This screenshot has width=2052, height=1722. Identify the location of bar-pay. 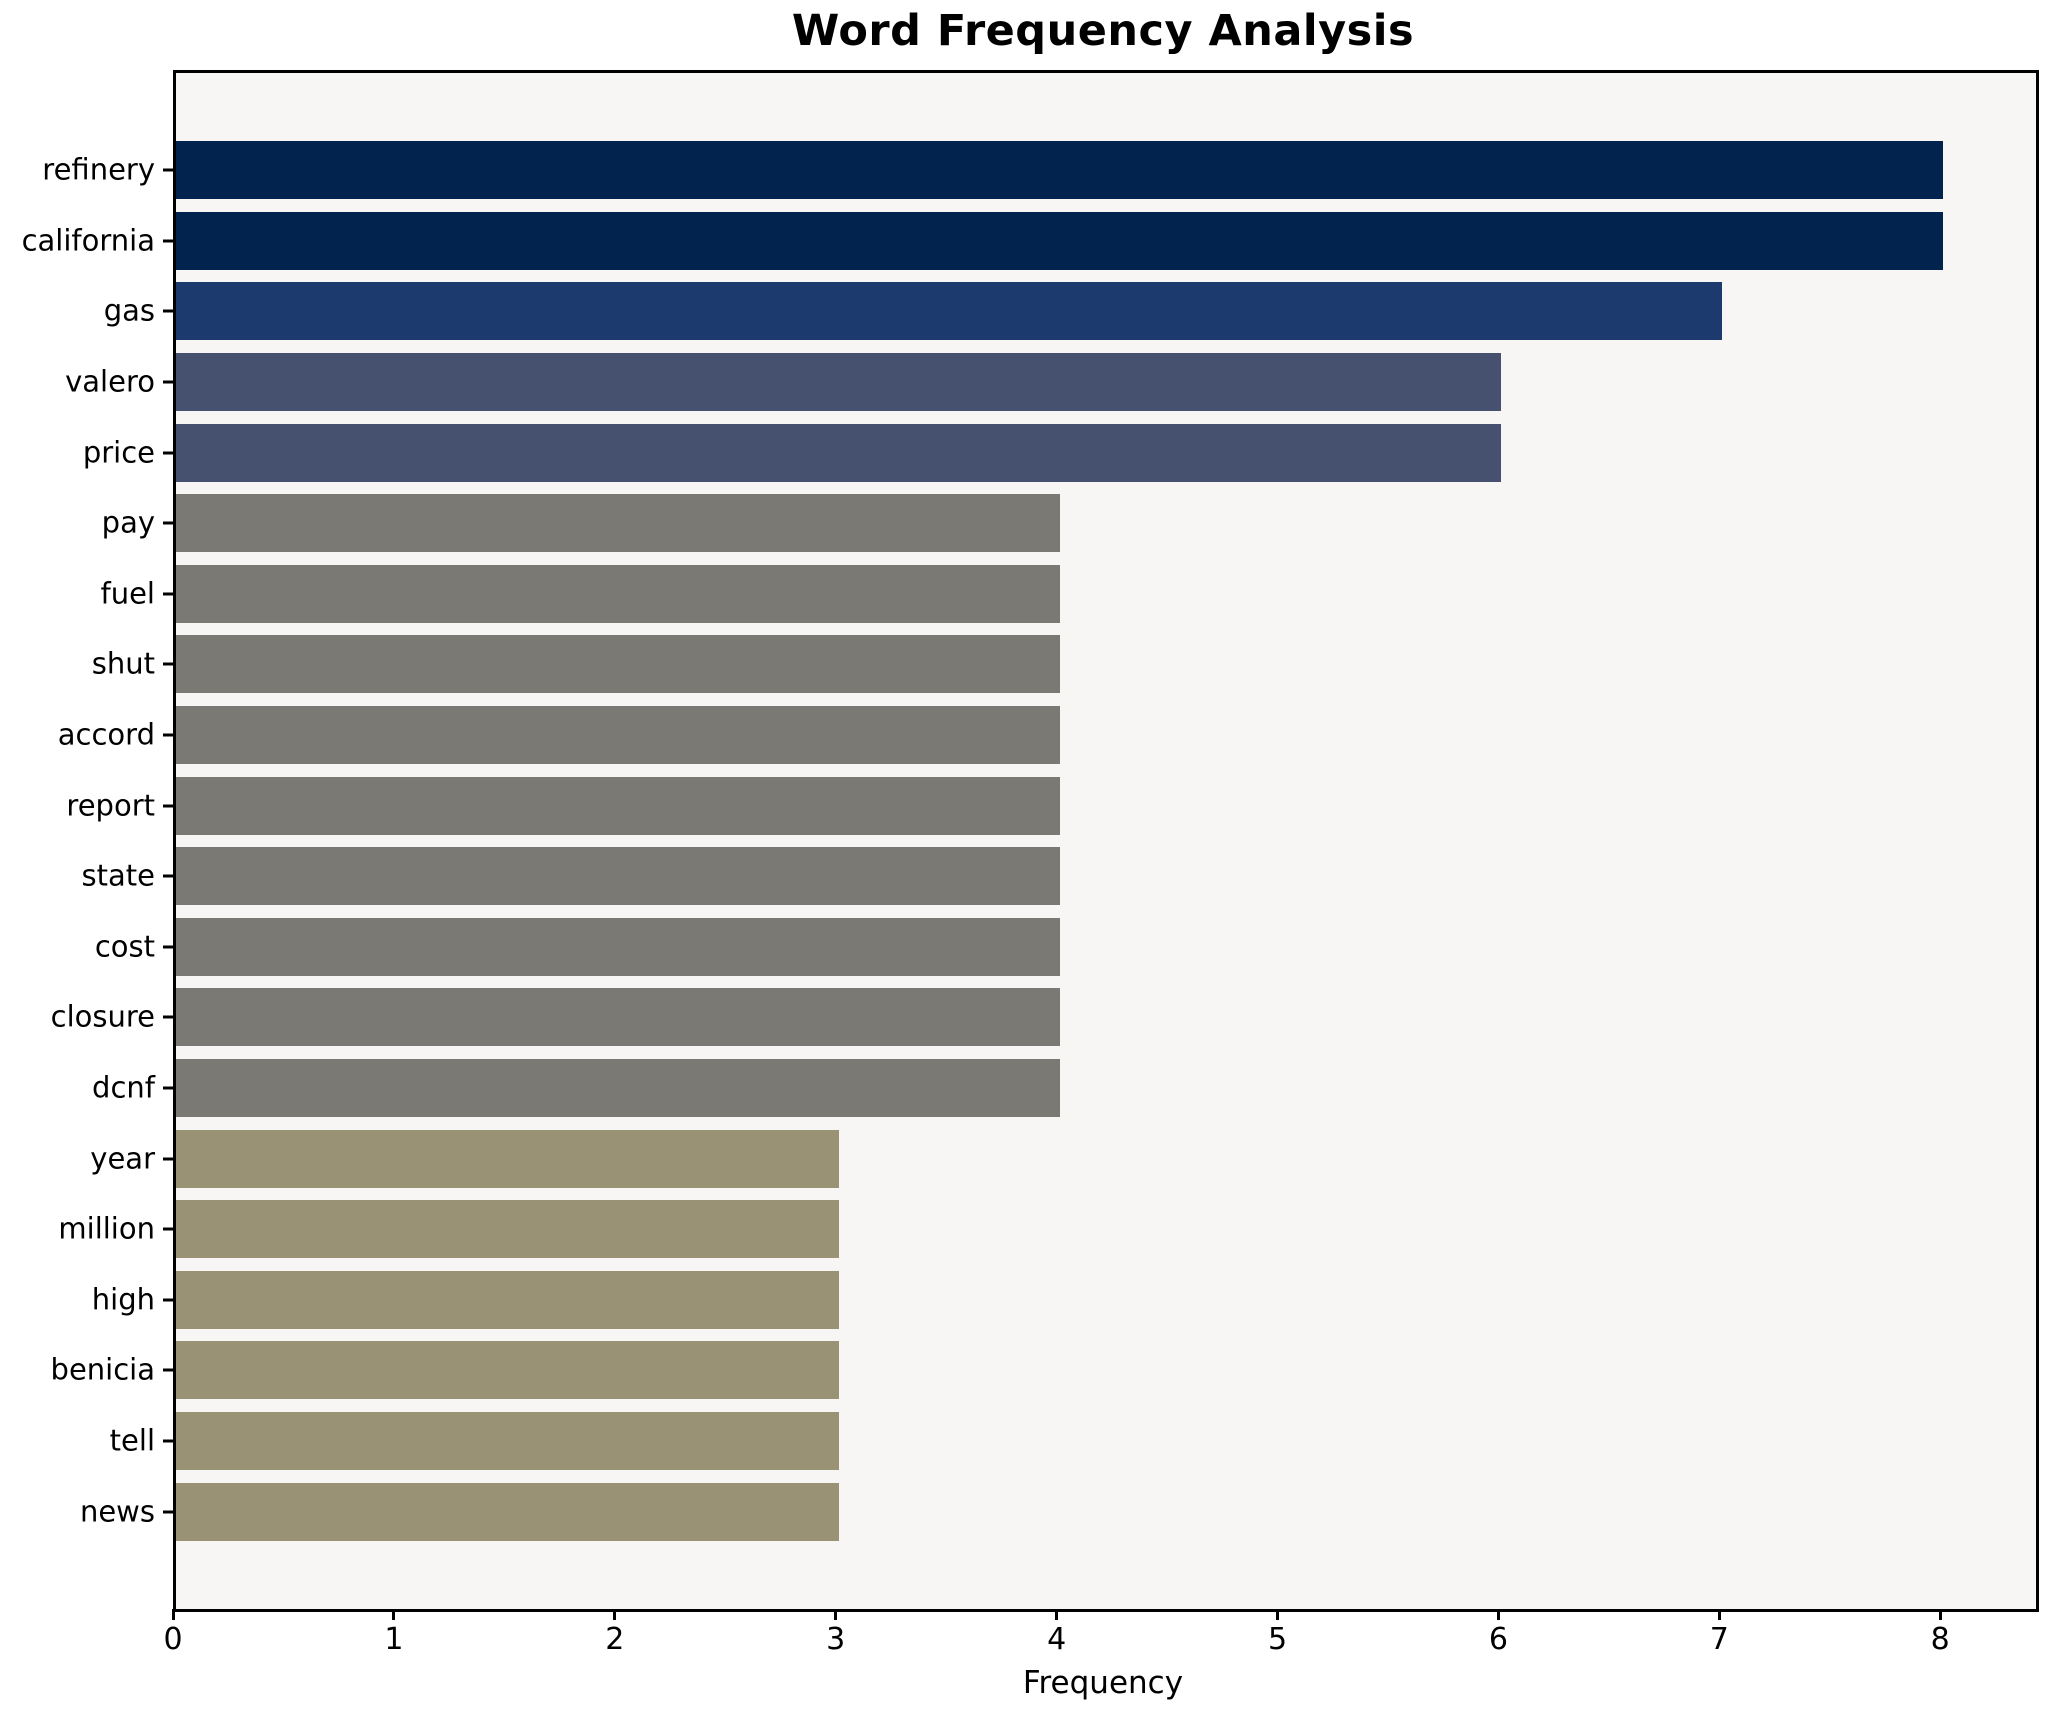
(618, 523).